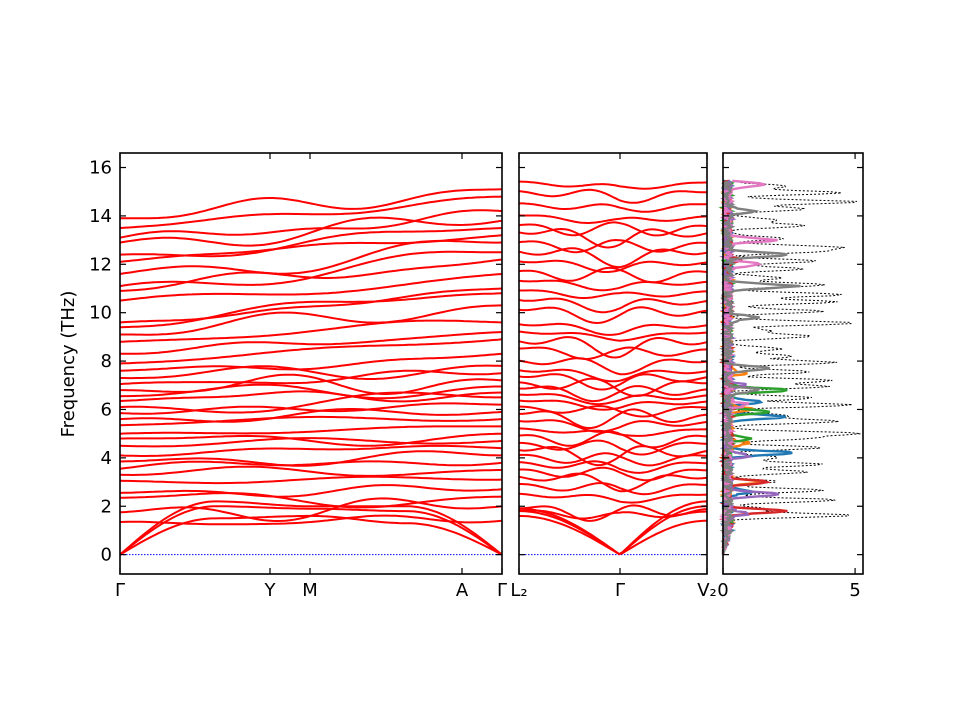 Image resolution: width=960 pixels, height=720 pixels. I want to click on y-tick-label: 16, so click(100, 168).